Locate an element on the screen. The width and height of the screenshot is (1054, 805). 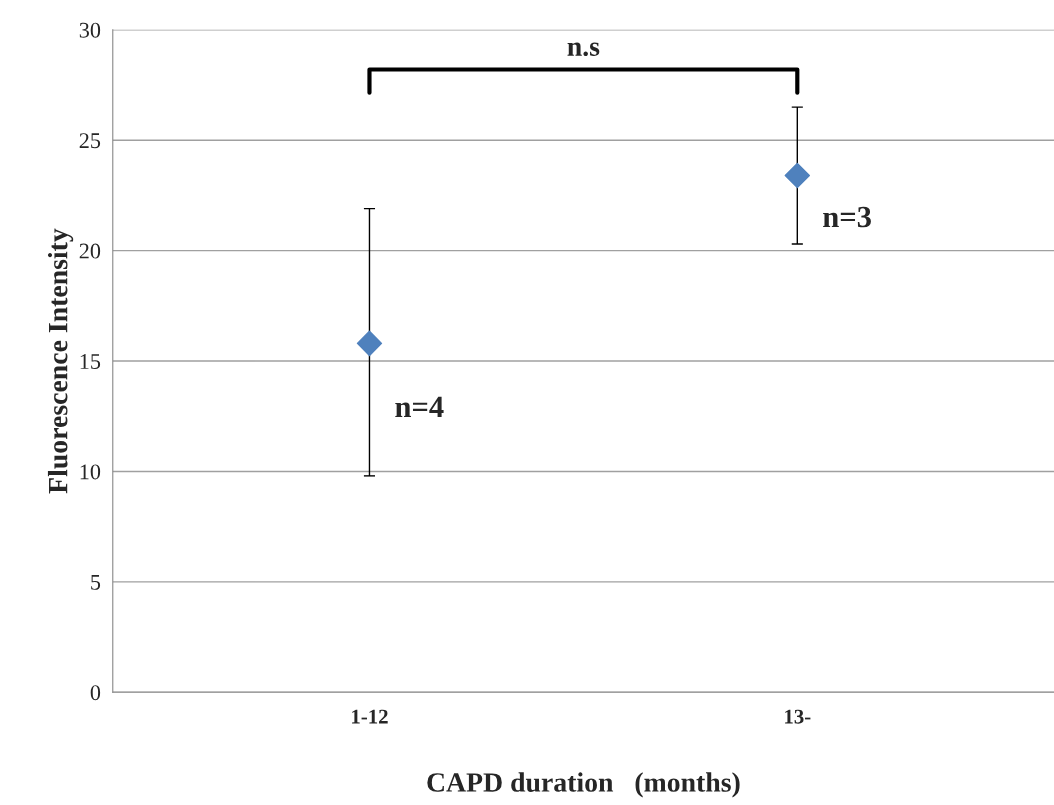
y-tick-label: 0 is located at coordinates (95, 693).